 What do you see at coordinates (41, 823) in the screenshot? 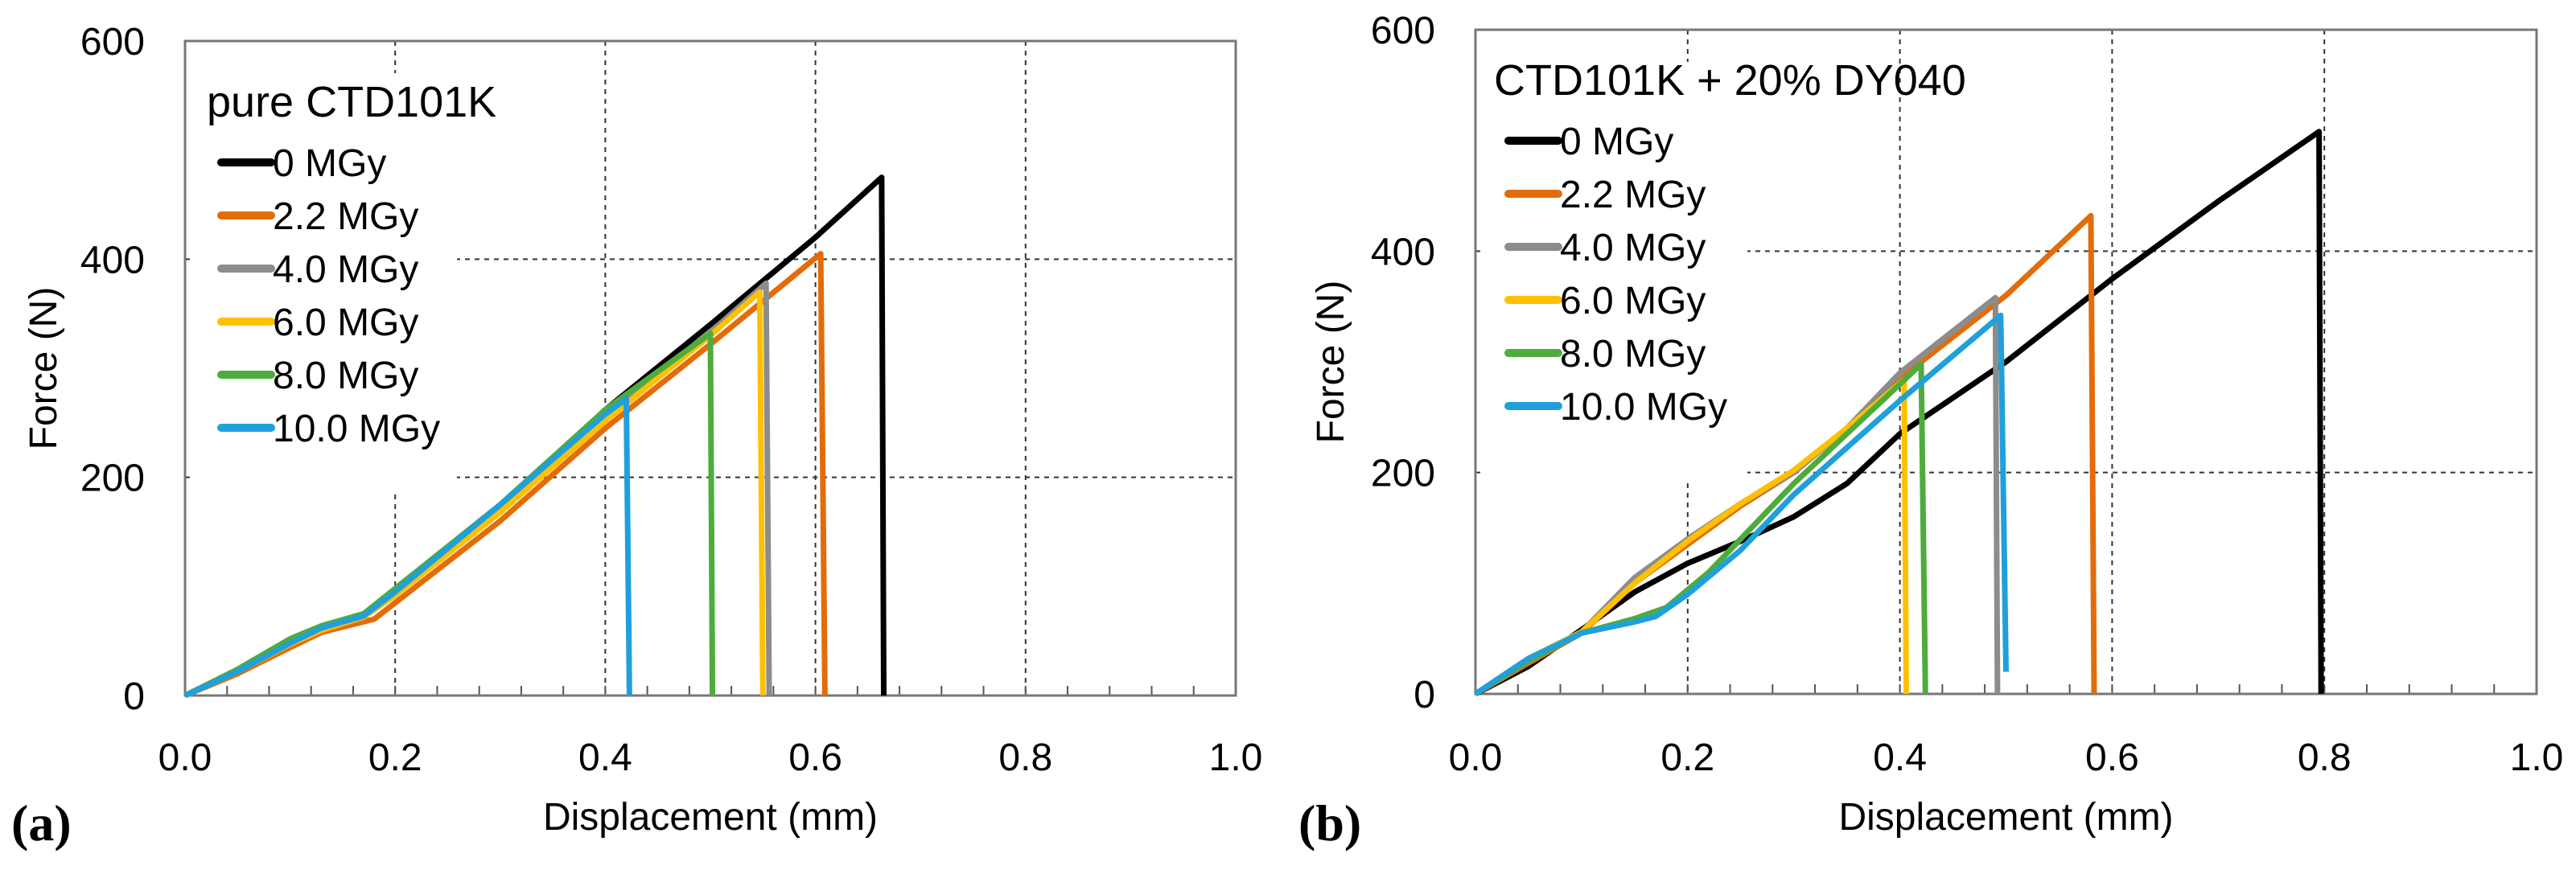
I see `panel-label: (a)` at bounding box center [41, 823].